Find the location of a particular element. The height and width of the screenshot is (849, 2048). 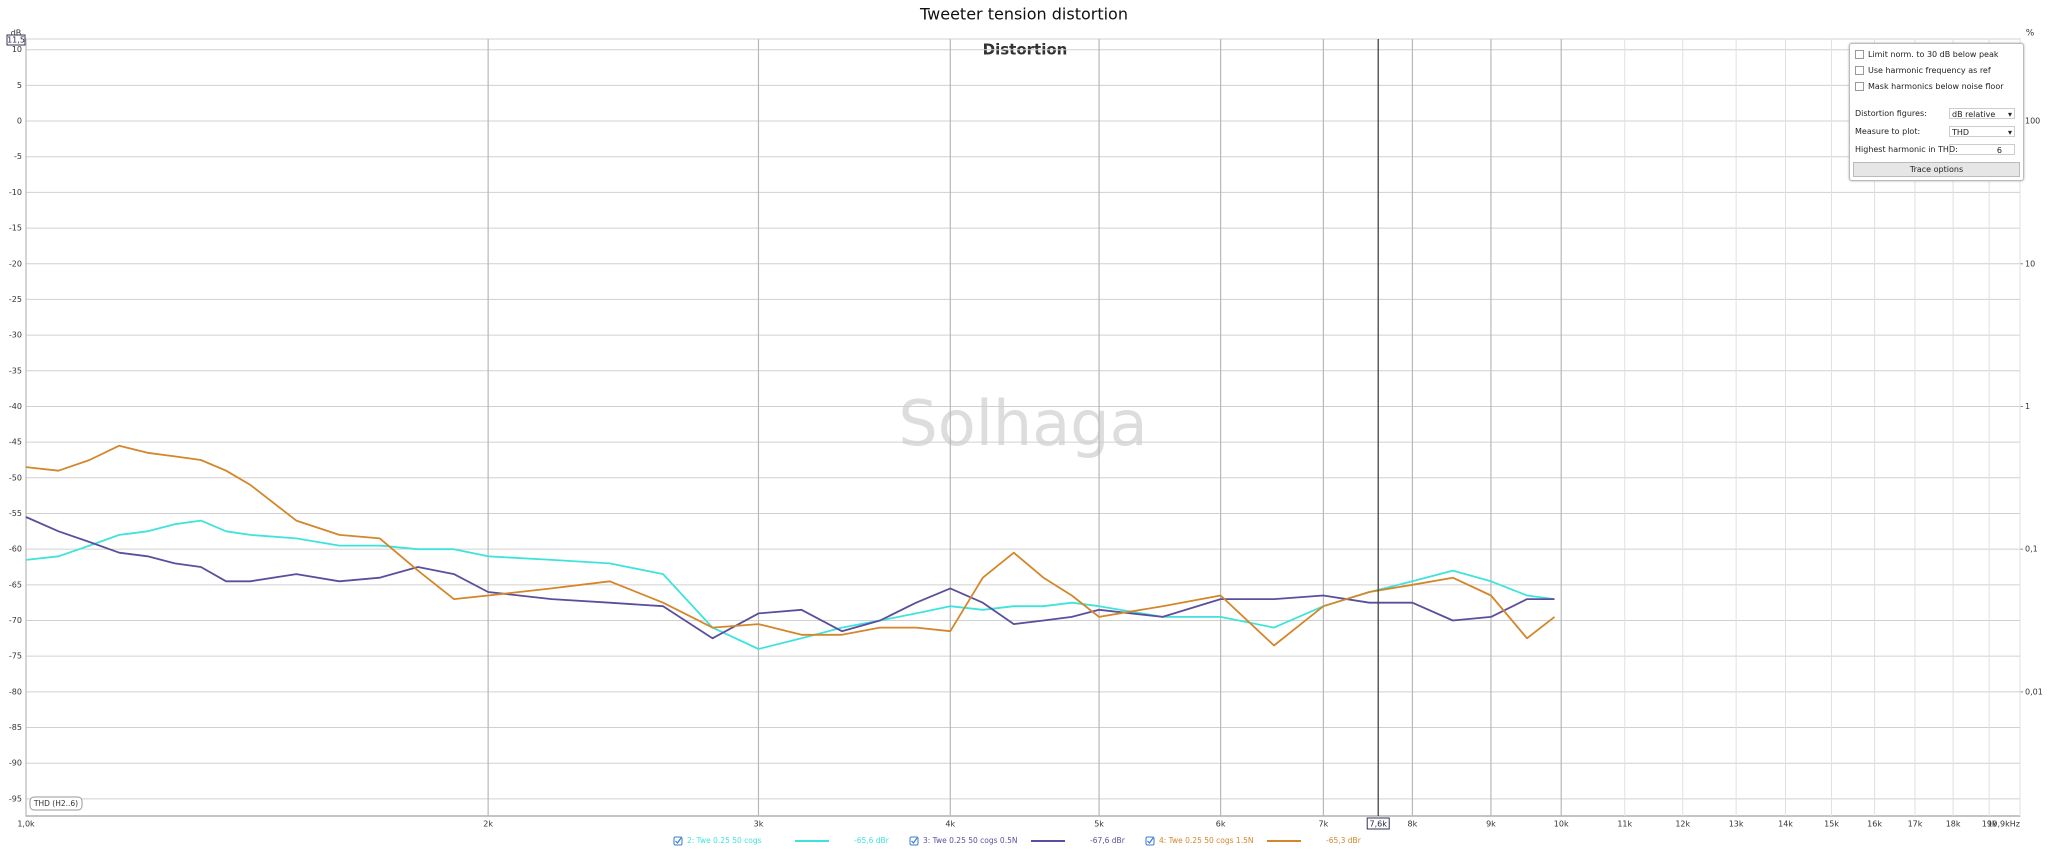

x-tick-label: 16k is located at coordinates (1874, 824).